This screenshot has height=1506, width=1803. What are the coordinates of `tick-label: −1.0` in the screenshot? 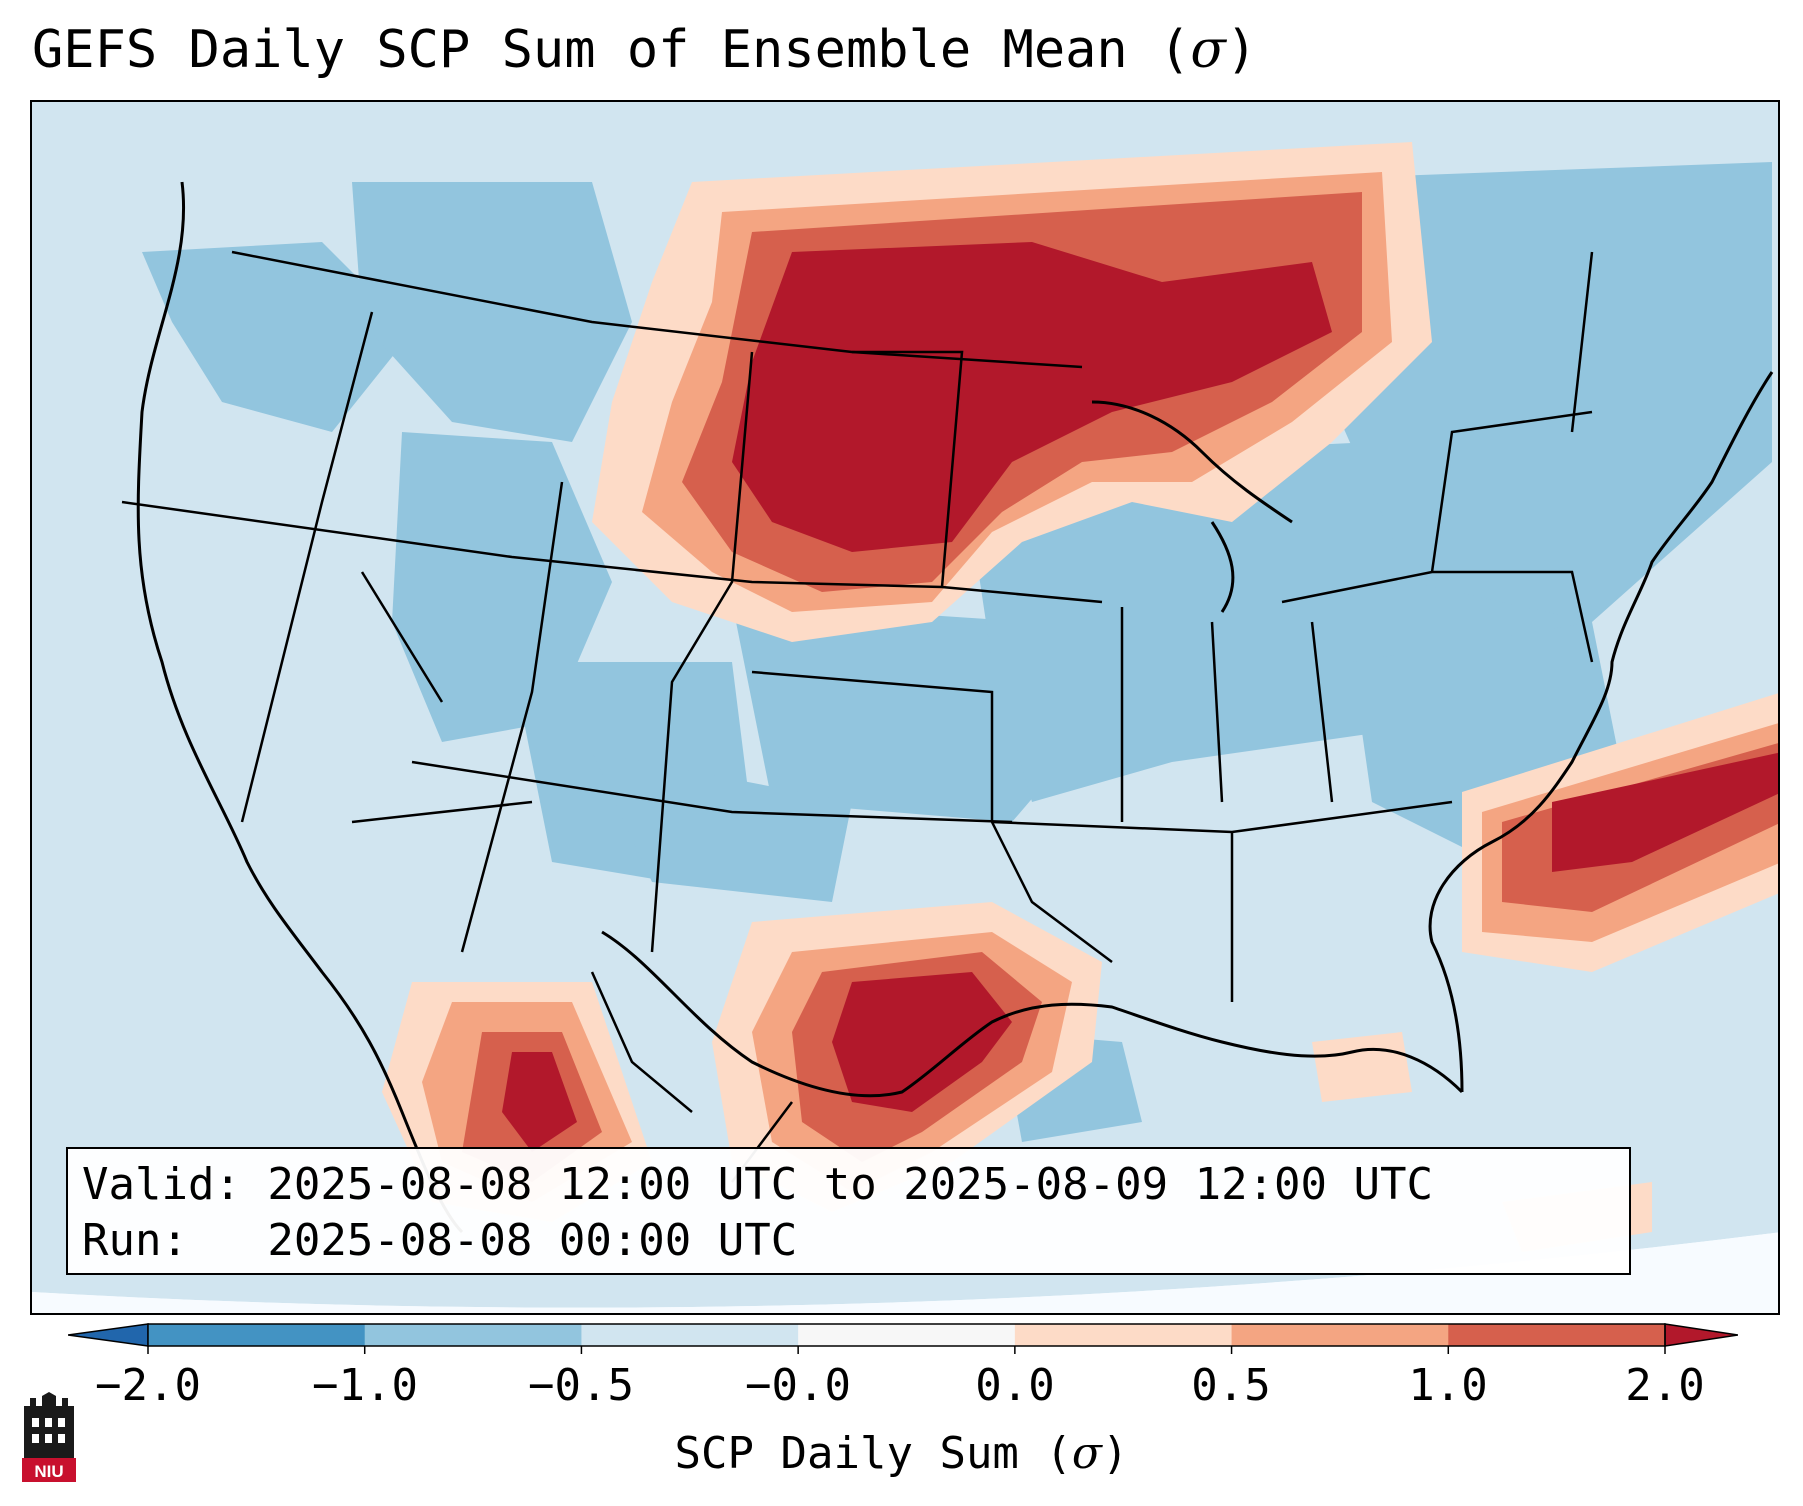 It's located at (365, 1385).